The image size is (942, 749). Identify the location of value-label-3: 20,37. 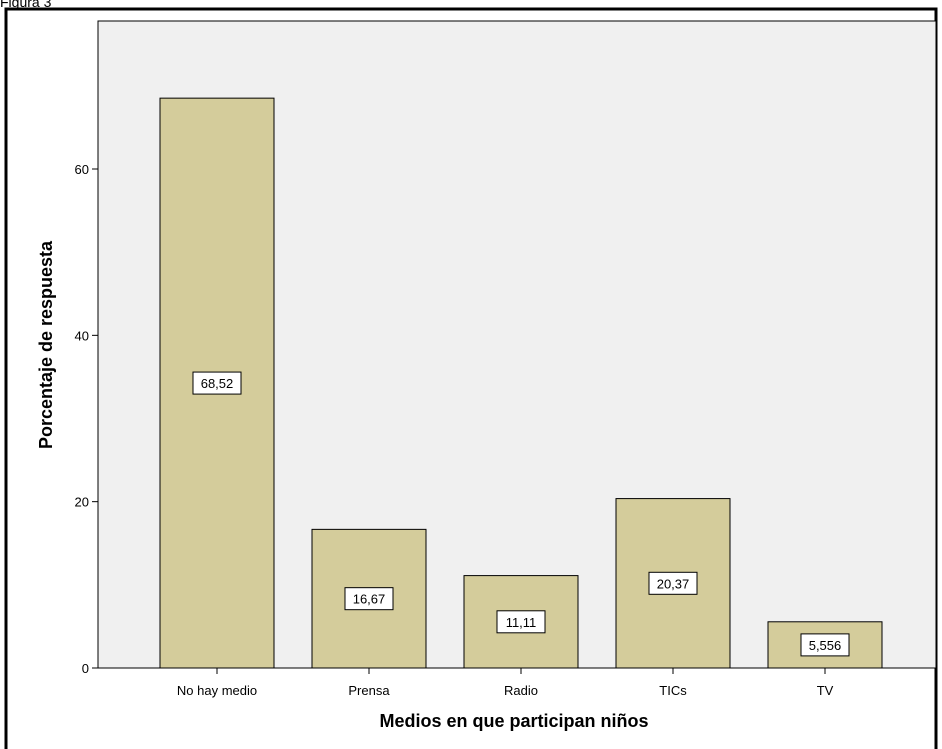
(673, 583).